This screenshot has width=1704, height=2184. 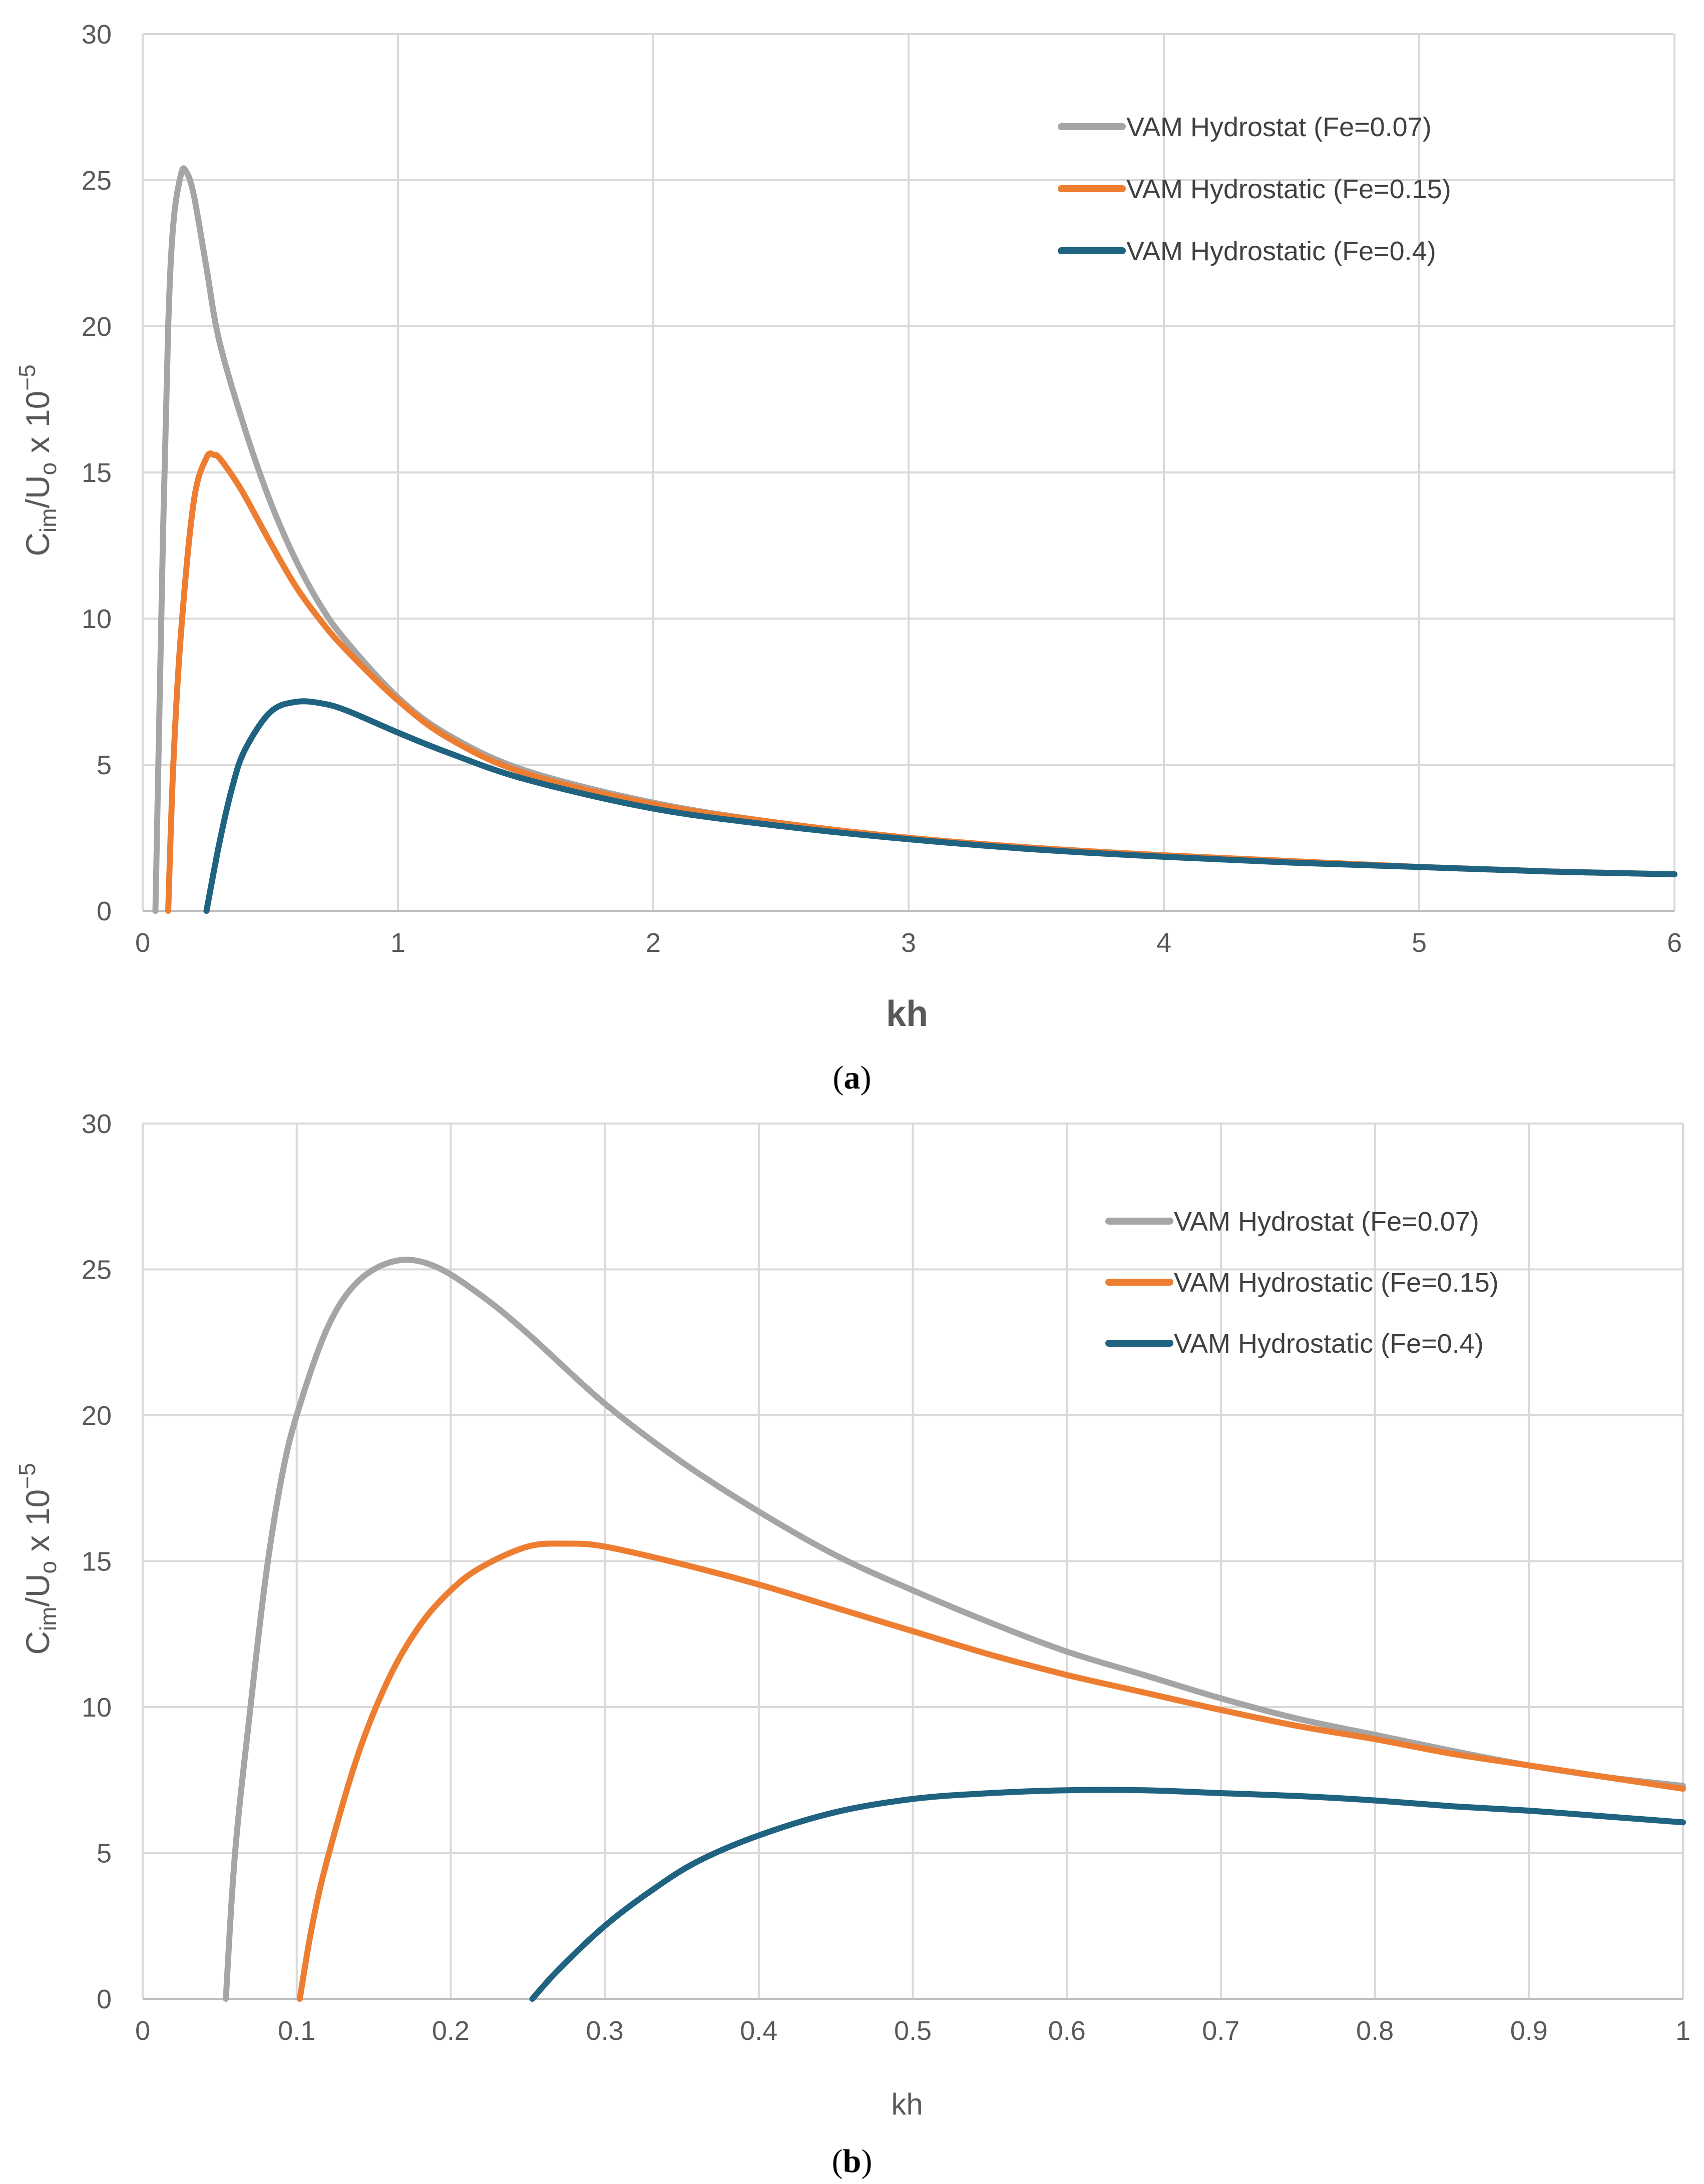 I want to click on y-axis-title-a: Cim/Uo x 10−5, so click(x=38, y=460).